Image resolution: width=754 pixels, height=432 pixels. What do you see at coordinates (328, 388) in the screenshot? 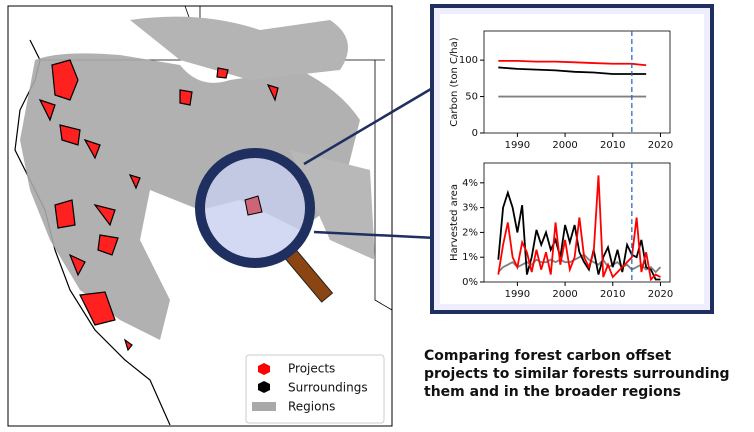
I see `legend-label: Surroundings` at bounding box center [328, 388].